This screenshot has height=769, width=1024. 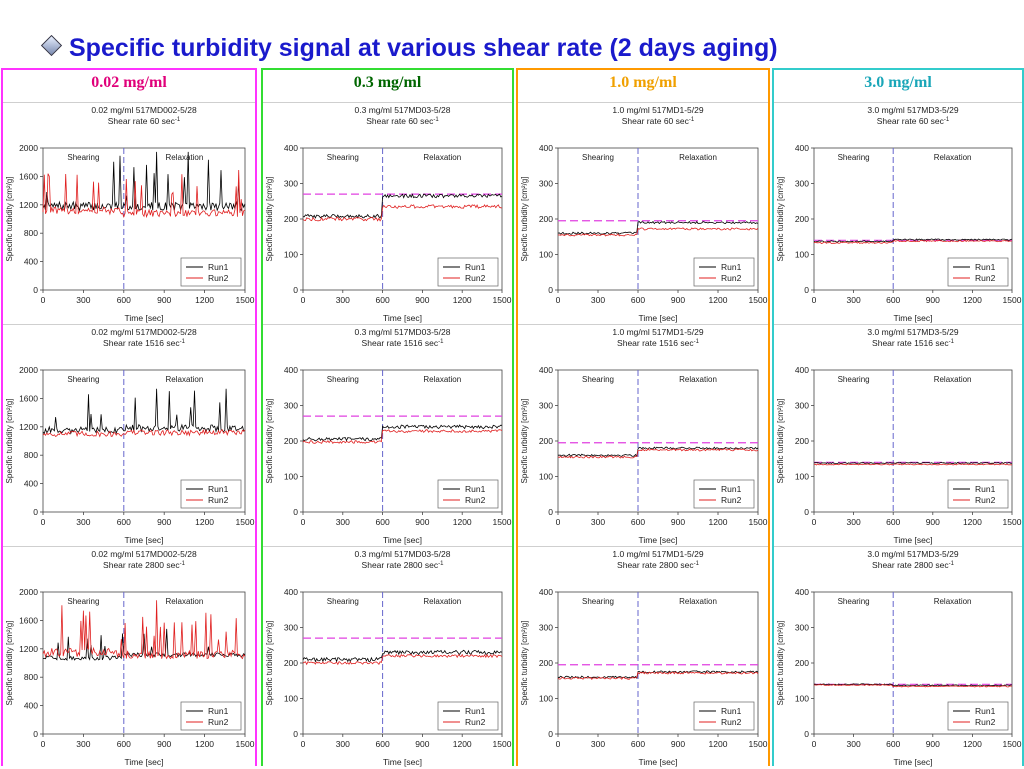 What do you see at coordinates (898, 82) in the screenshot?
I see `column-label: 3.0 mg/ml` at bounding box center [898, 82].